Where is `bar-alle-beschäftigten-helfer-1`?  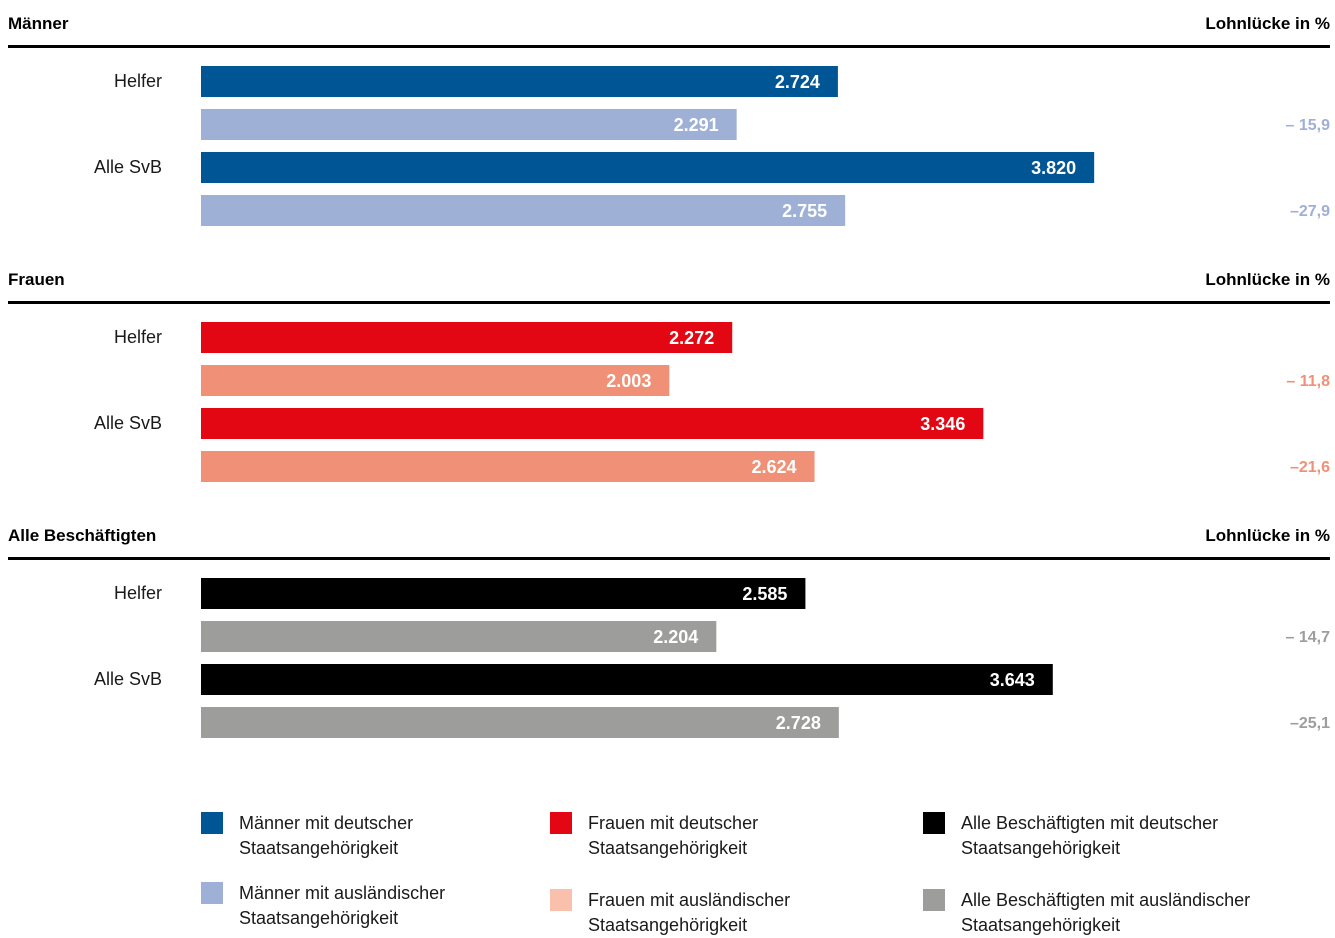 bar-alle-beschäftigten-helfer-1 is located at coordinates (459, 636).